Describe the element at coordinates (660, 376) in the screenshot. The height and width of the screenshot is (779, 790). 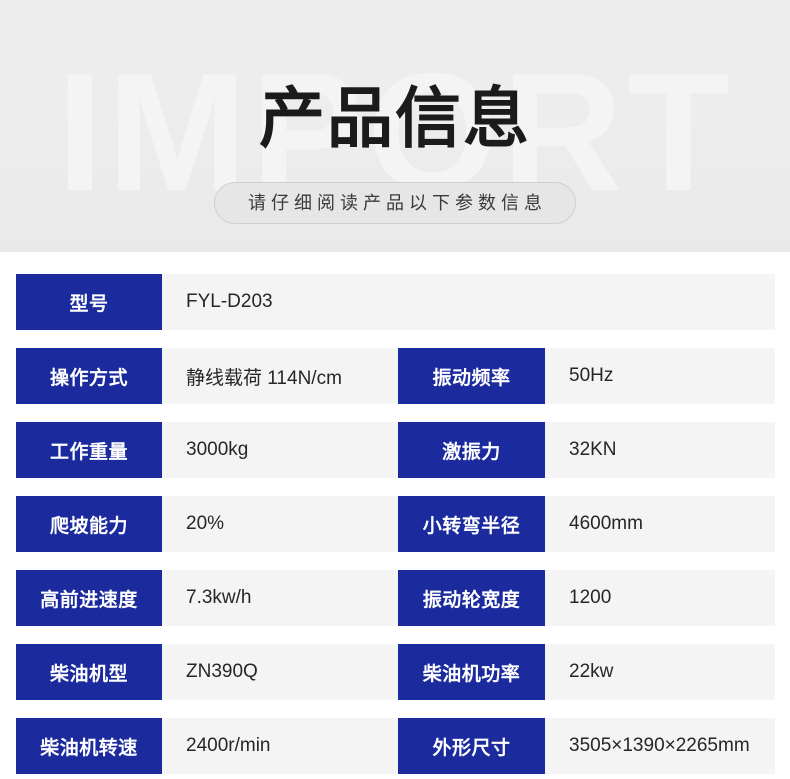
I see `spec-value: 50Hz` at that location.